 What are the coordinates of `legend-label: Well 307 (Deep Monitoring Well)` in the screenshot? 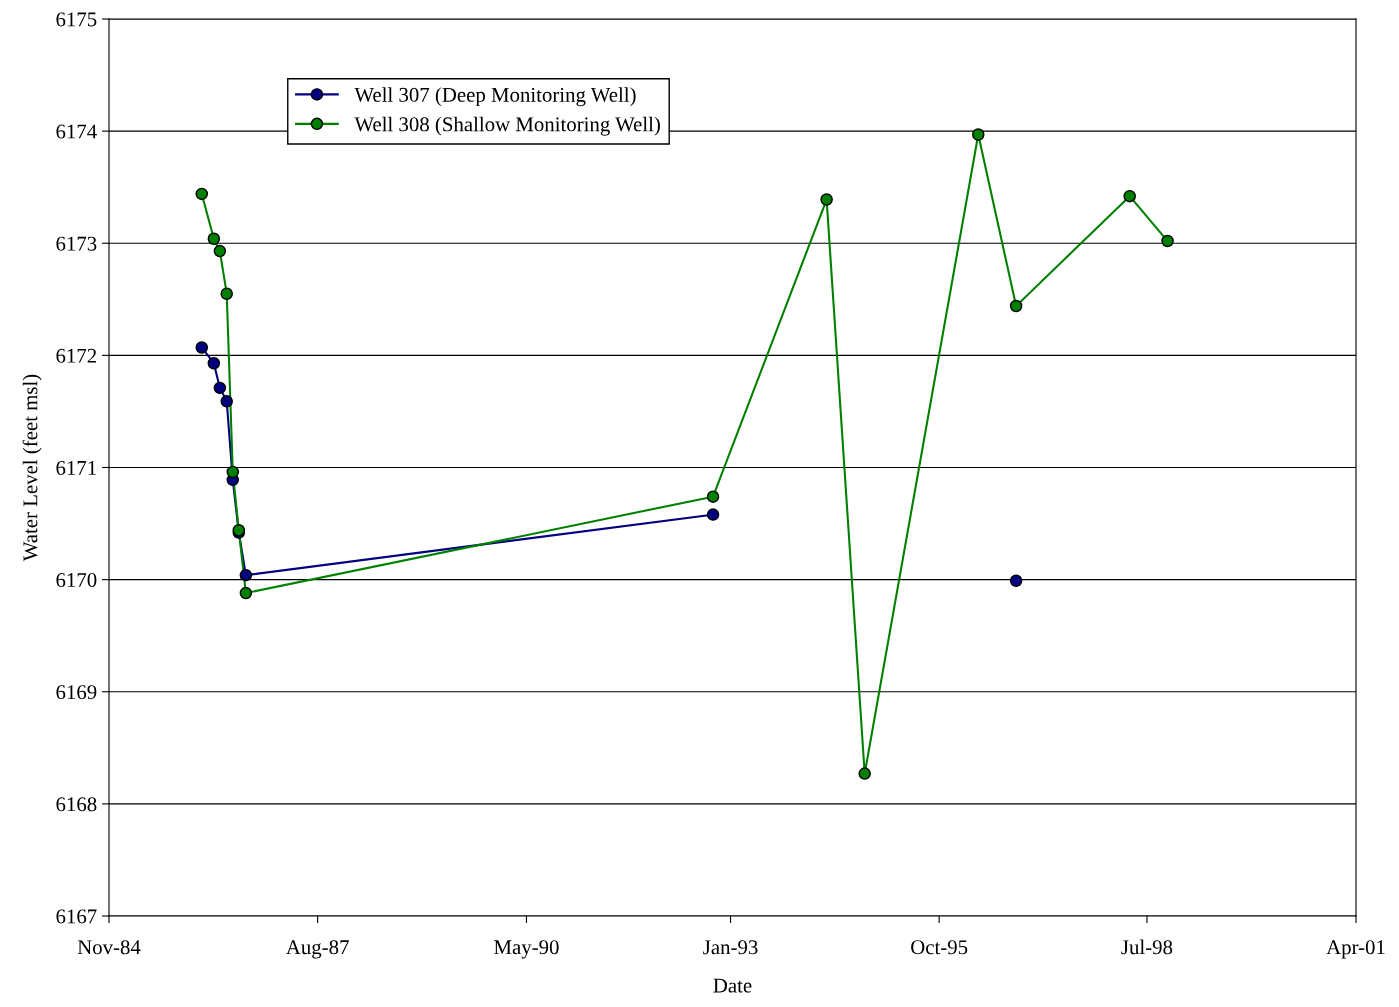 It's located at (495, 97).